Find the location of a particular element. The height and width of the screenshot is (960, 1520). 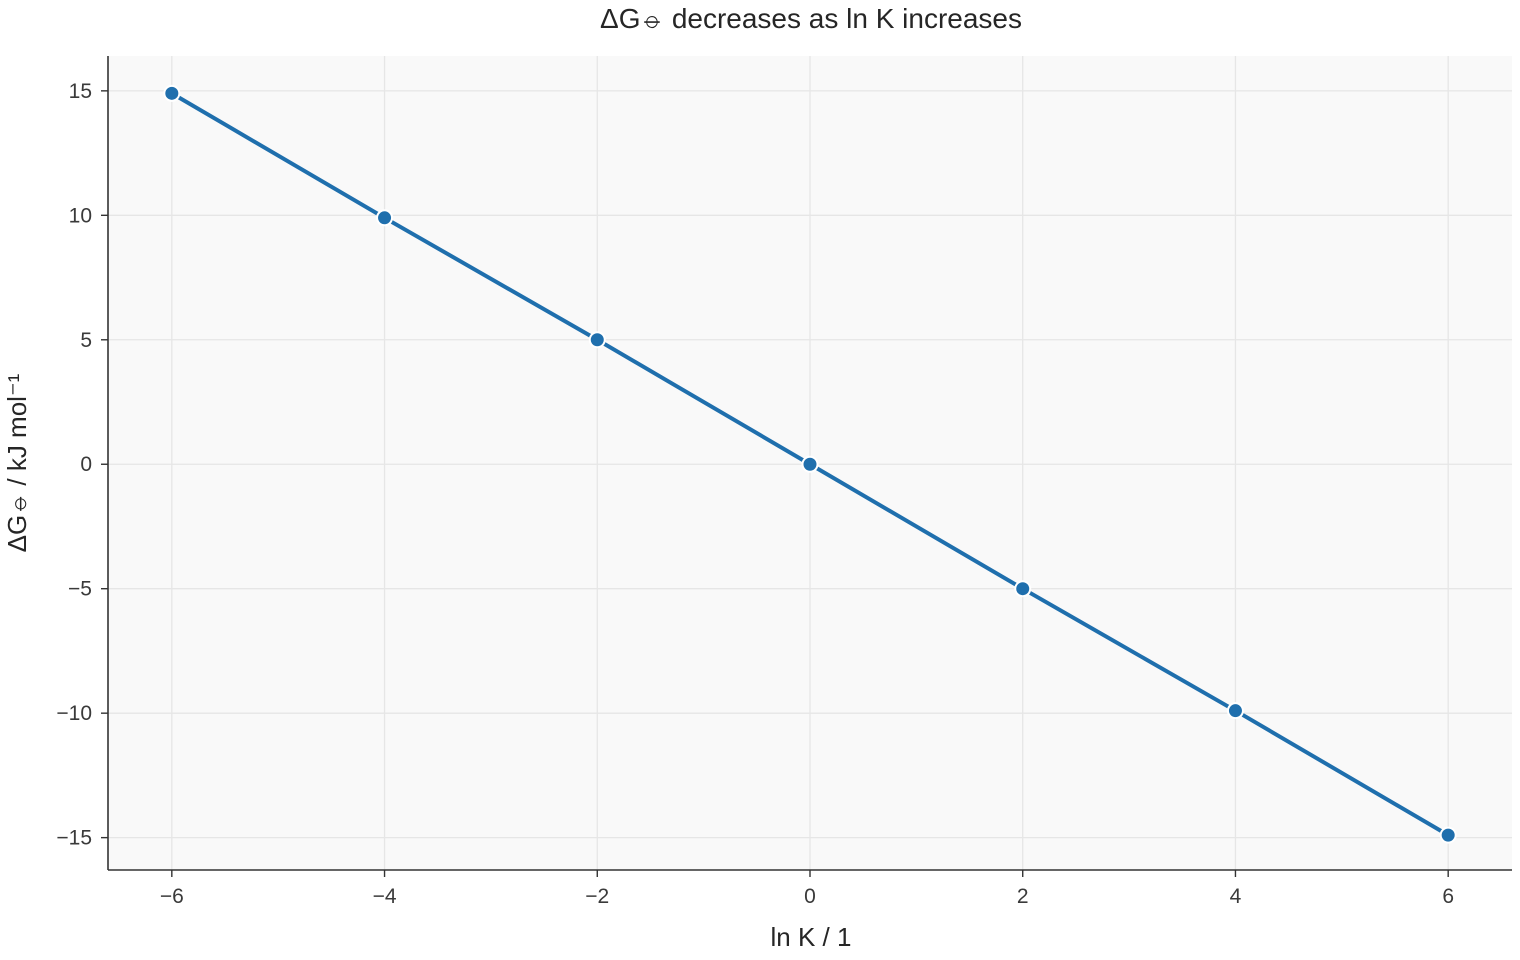

y-tick-label: −15 is located at coordinates (74, 838).